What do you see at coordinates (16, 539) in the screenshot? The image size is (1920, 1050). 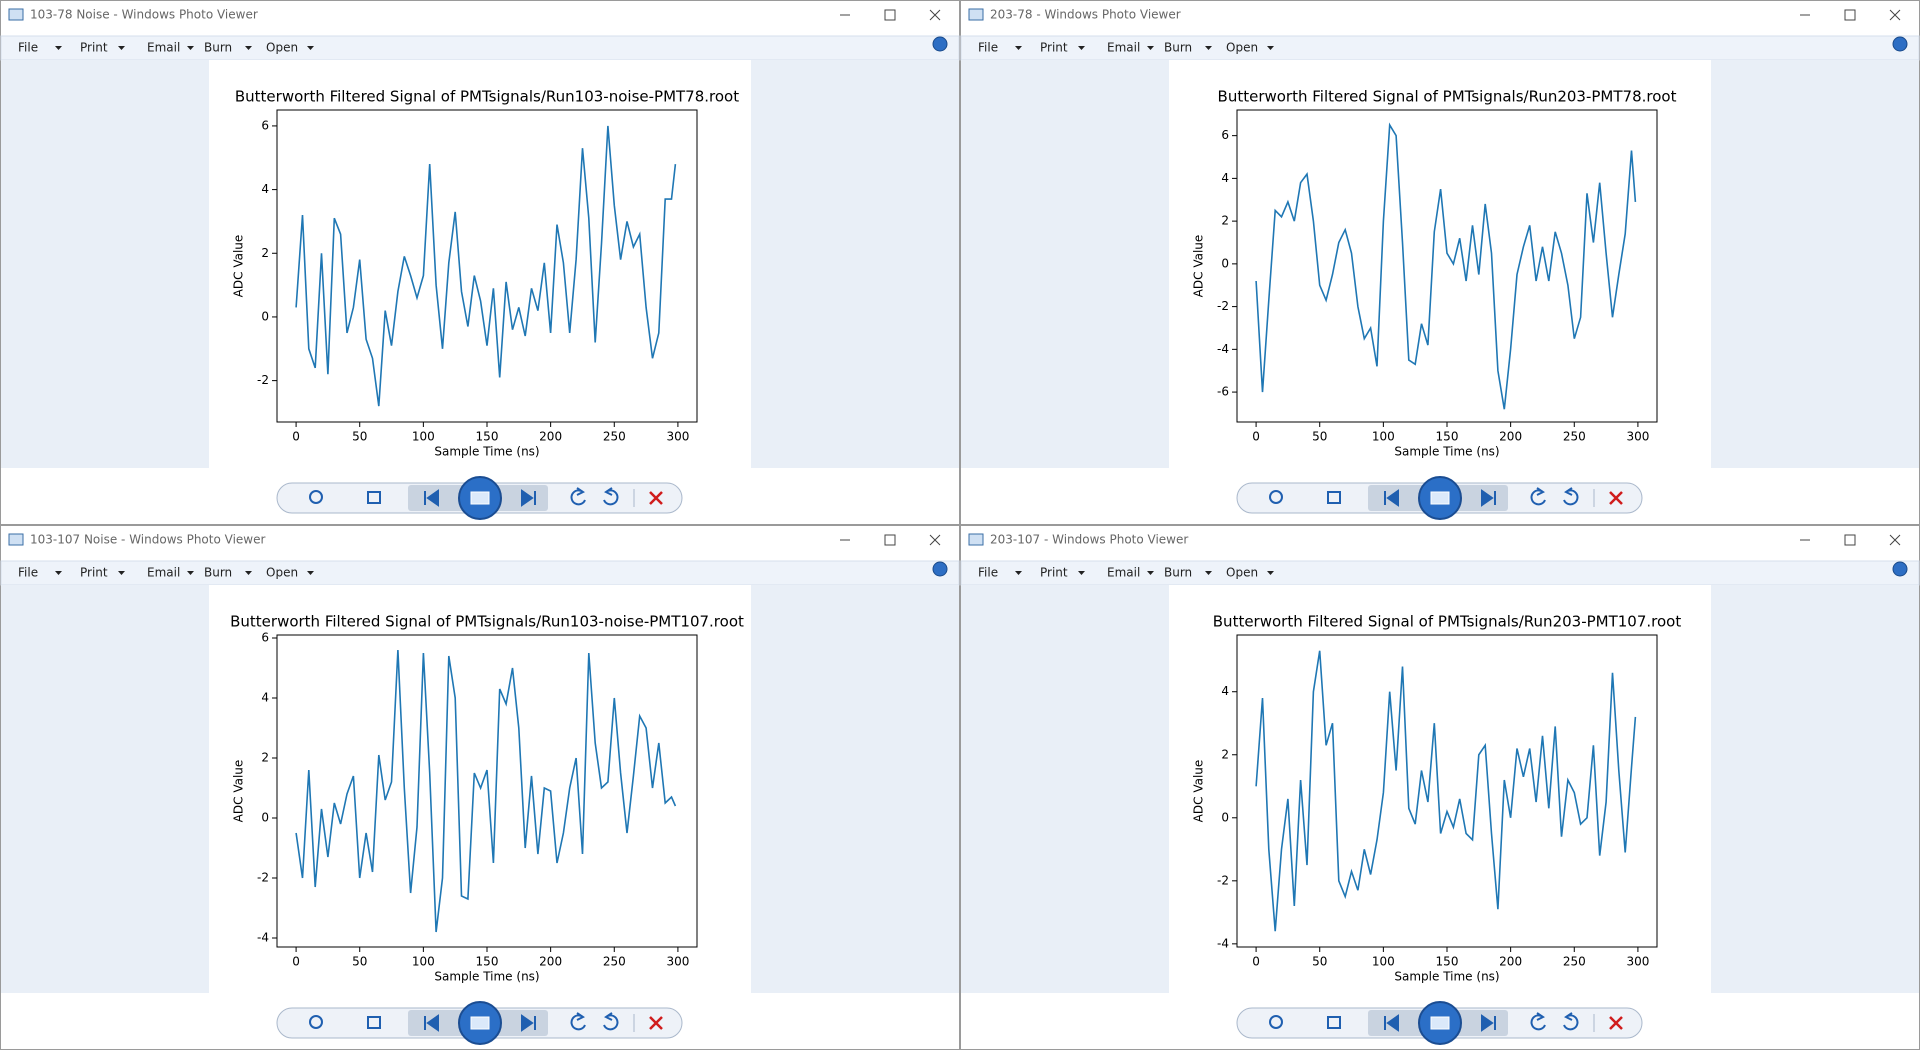 I see `app-icon` at bounding box center [16, 539].